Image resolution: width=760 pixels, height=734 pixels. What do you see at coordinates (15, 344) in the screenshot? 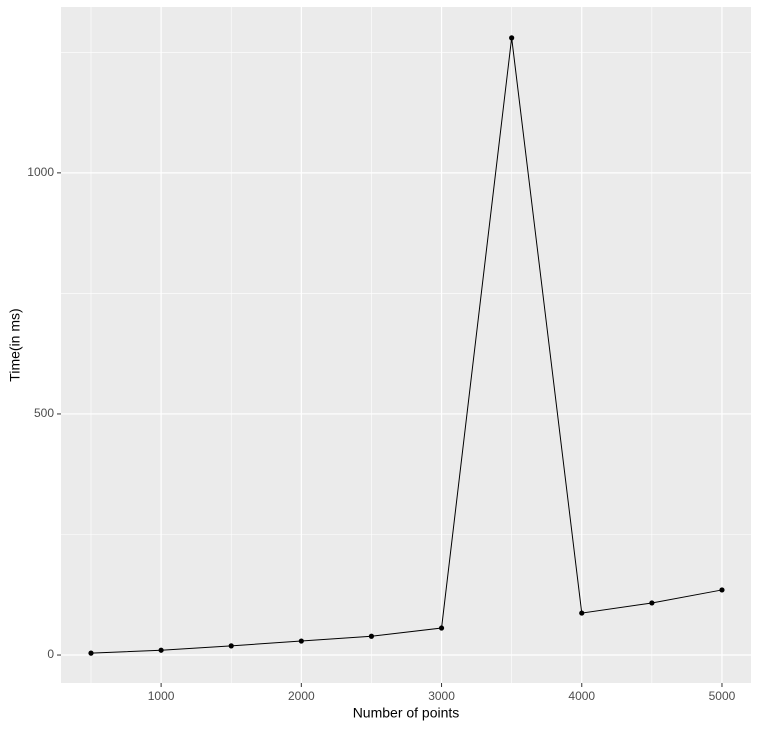
I see `y-axis-title: Time(in ms)` at bounding box center [15, 344].